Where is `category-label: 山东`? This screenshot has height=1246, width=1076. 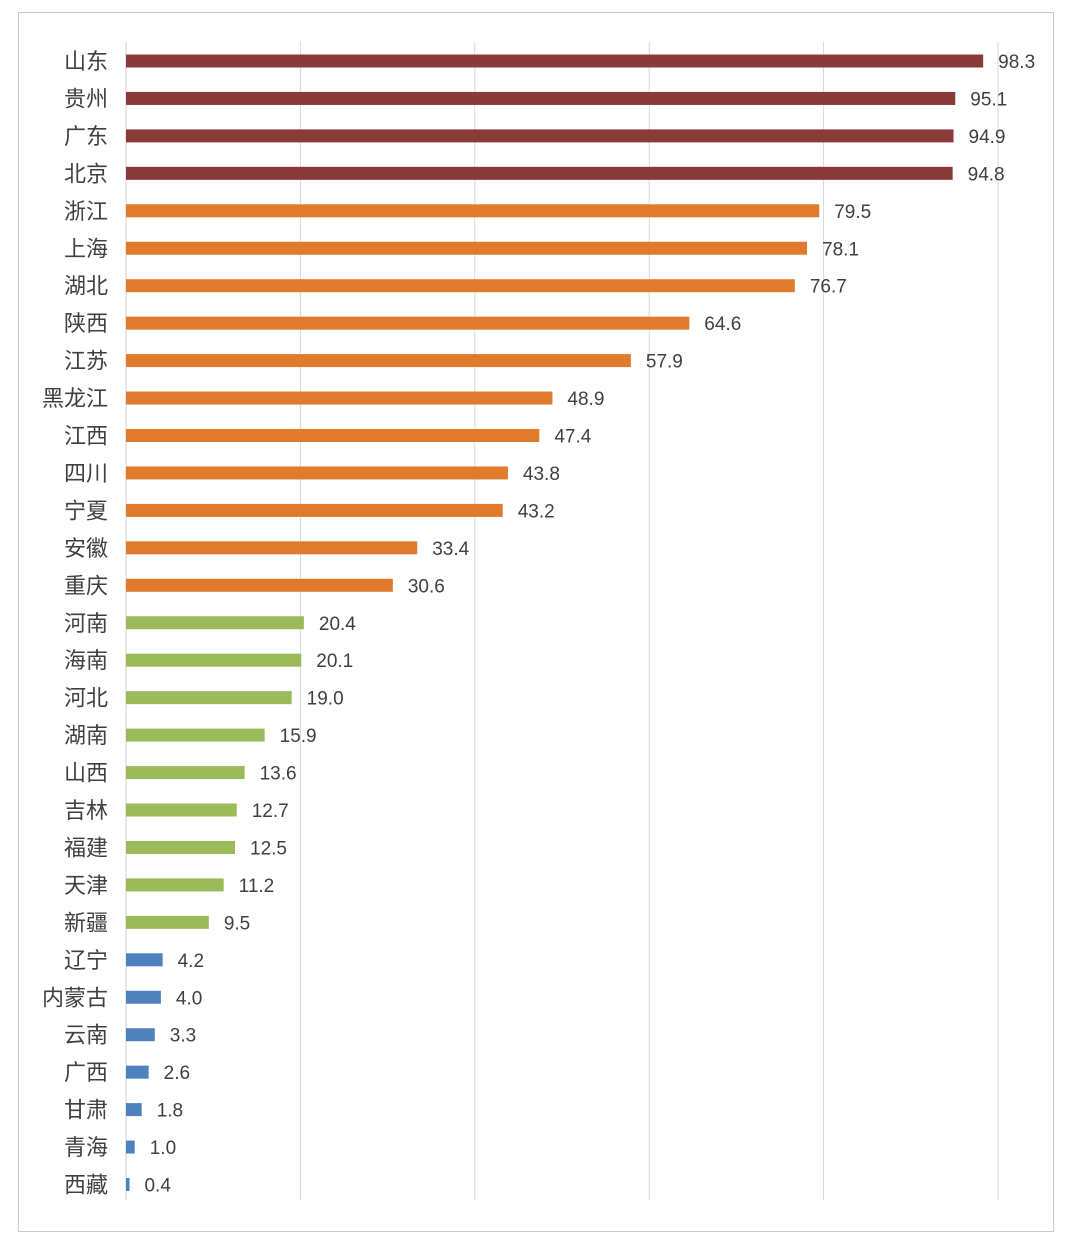 category-label: 山东 is located at coordinates (86, 62).